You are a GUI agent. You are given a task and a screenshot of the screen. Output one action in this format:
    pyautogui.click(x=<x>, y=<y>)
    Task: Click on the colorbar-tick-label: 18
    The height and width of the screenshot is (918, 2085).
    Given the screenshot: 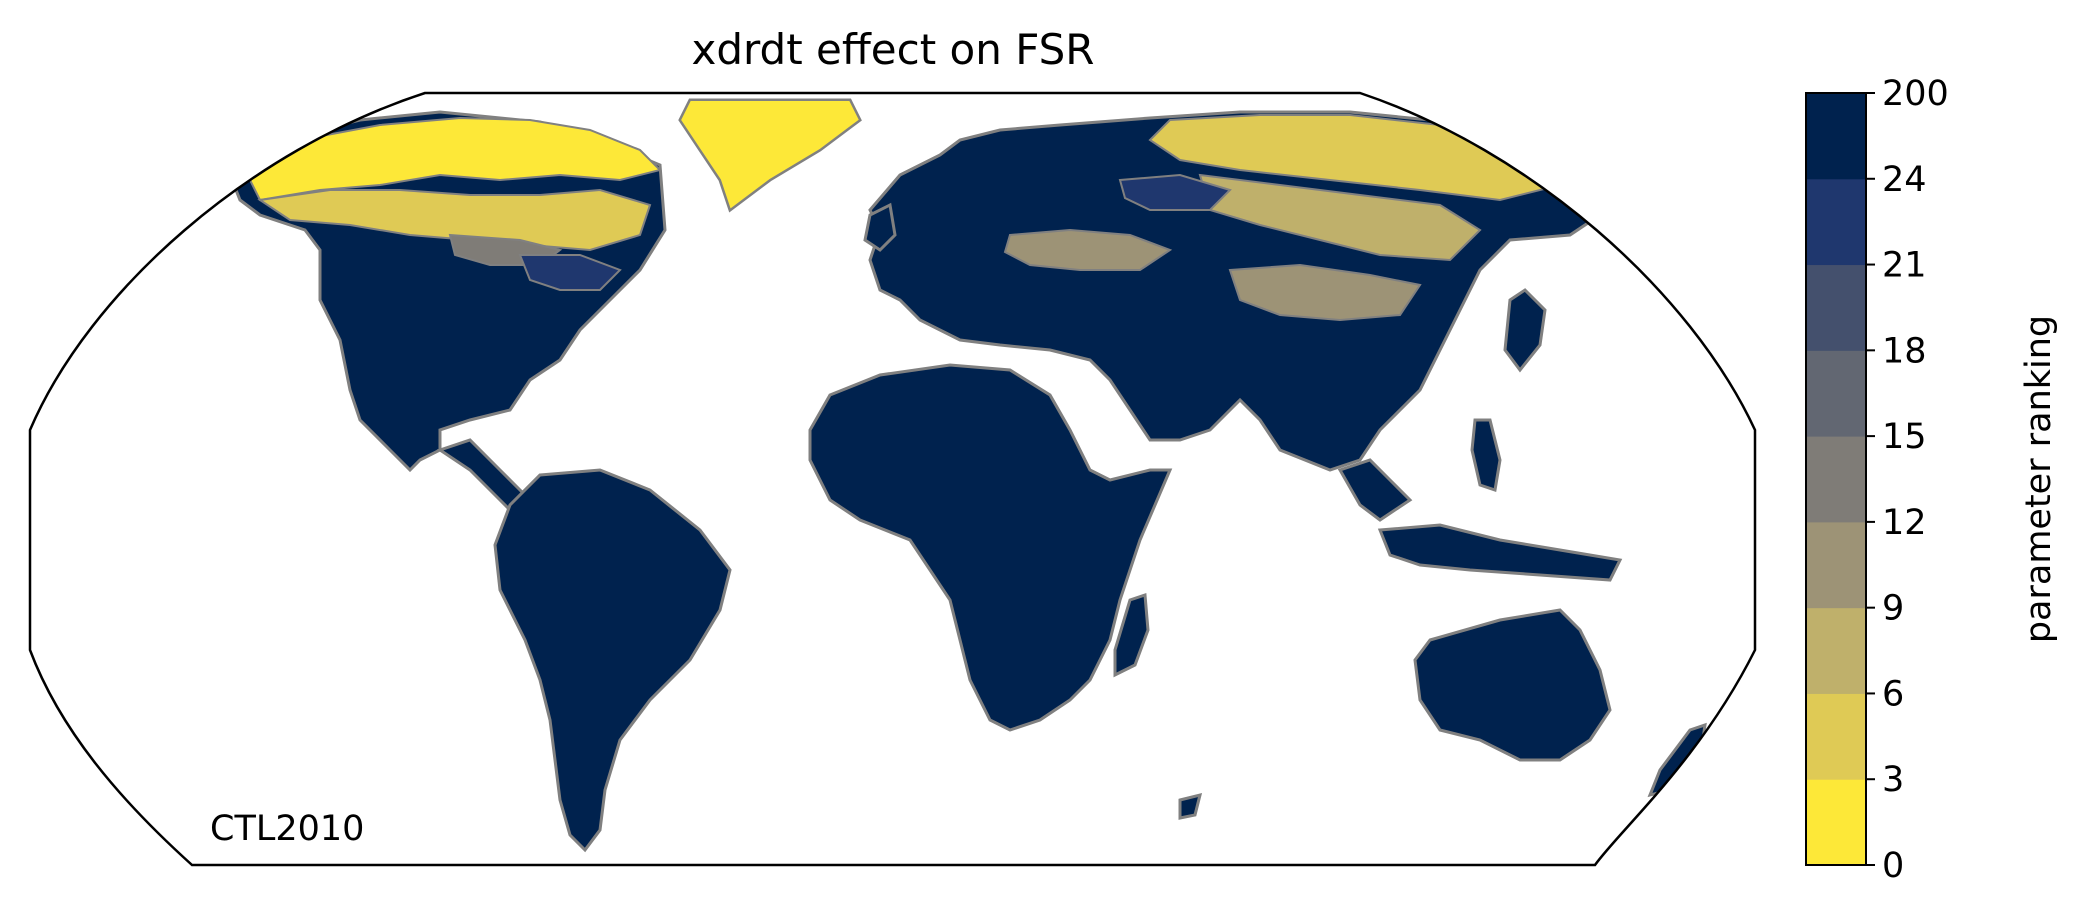 What is the action you would take?
    pyautogui.click(x=1904, y=351)
    